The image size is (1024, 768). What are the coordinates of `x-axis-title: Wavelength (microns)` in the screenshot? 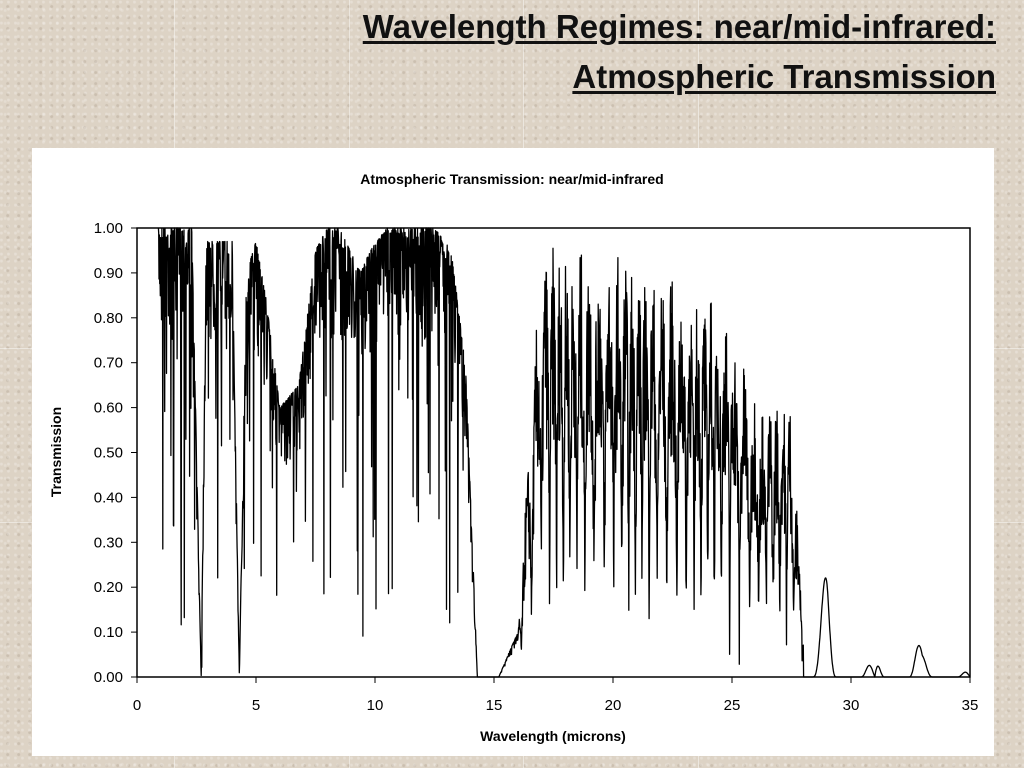 It's located at (553, 736).